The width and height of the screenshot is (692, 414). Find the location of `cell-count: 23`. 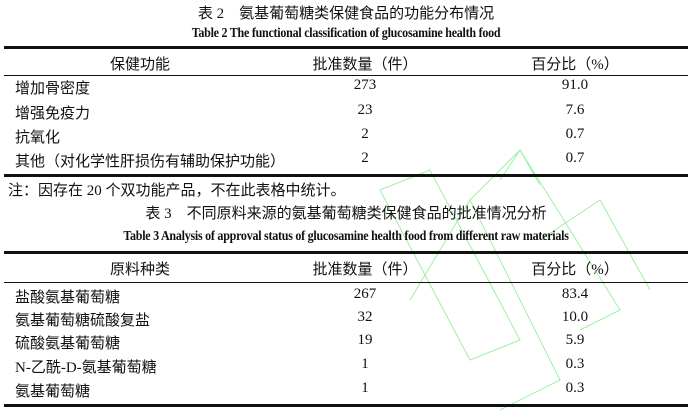

cell-count: 23 is located at coordinates (365, 110).